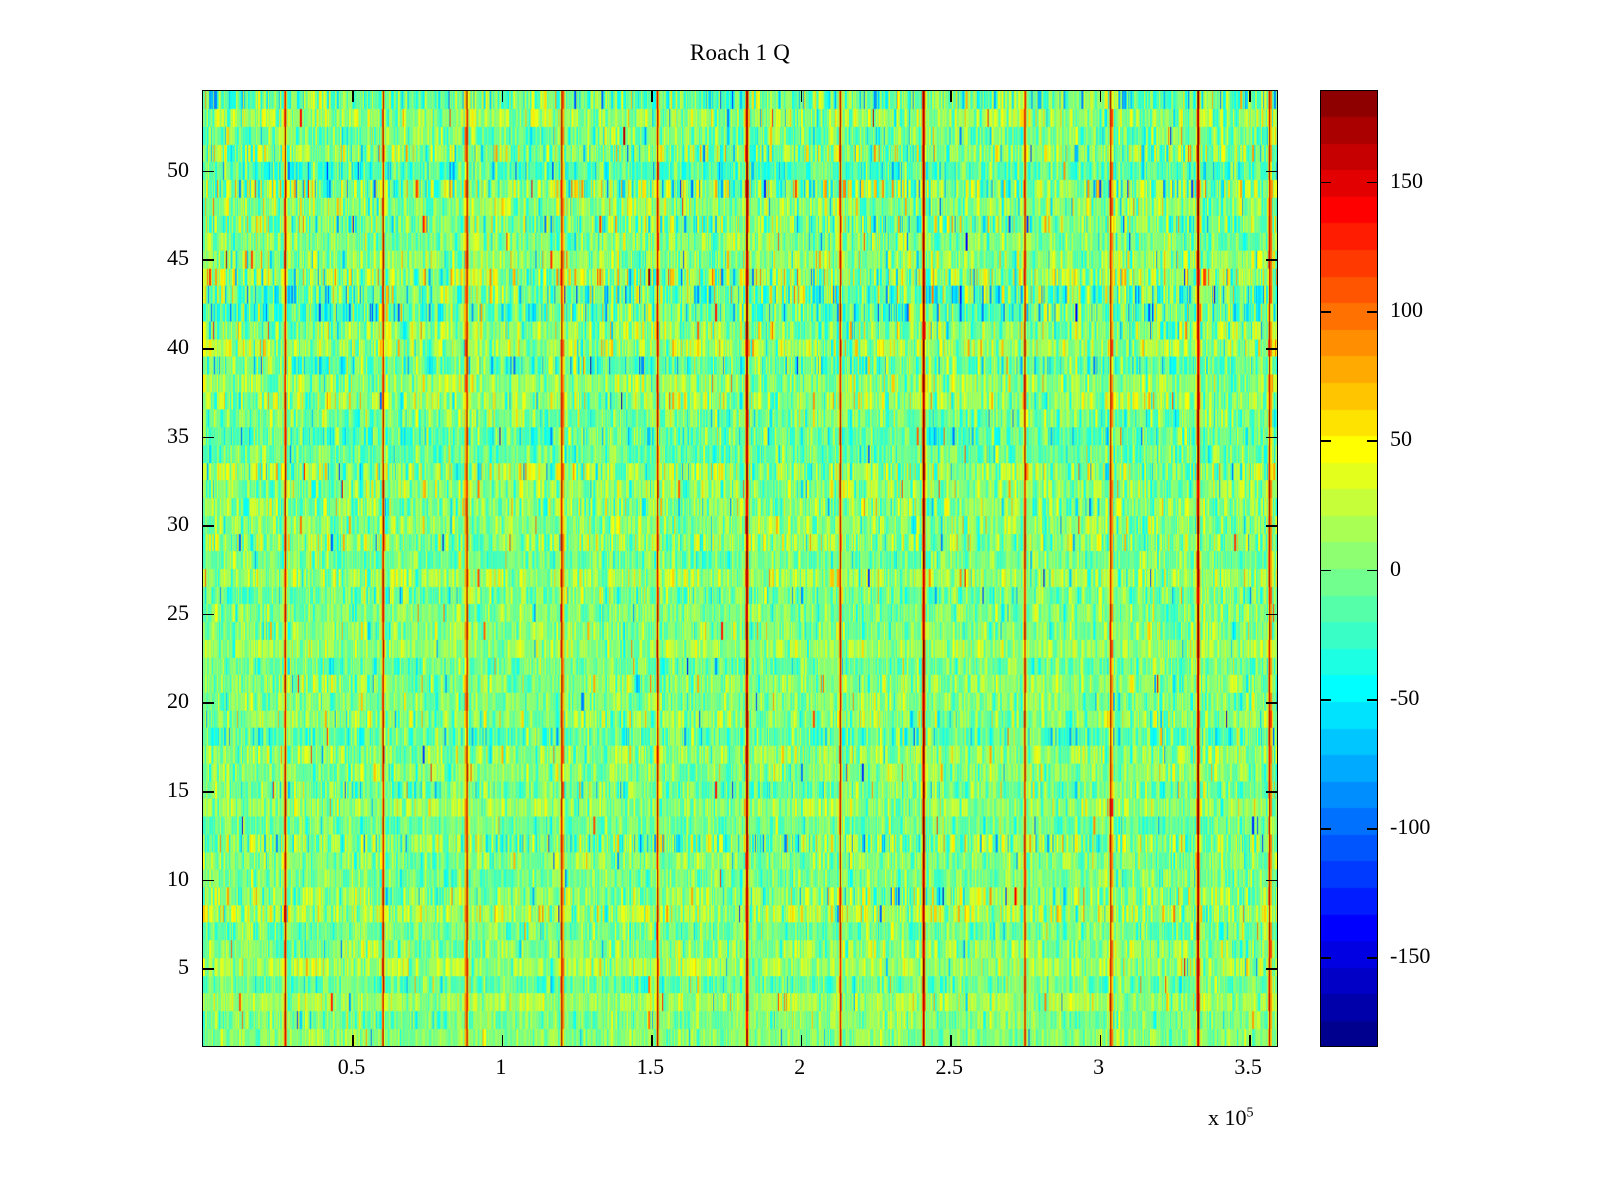  Describe the element at coordinates (1406, 309) in the screenshot. I see `colorbar-tick-label: 100` at that location.